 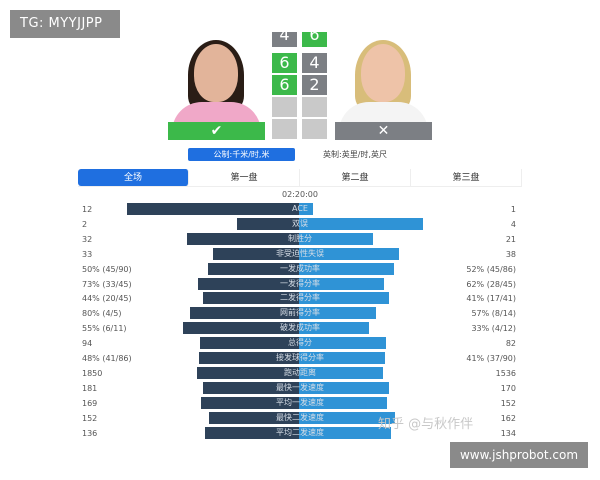 What do you see at coordinates (216, 131) in the screenshot?
I see `player-1-winner-check-icon: ✔` at bounding box center [216, 131].